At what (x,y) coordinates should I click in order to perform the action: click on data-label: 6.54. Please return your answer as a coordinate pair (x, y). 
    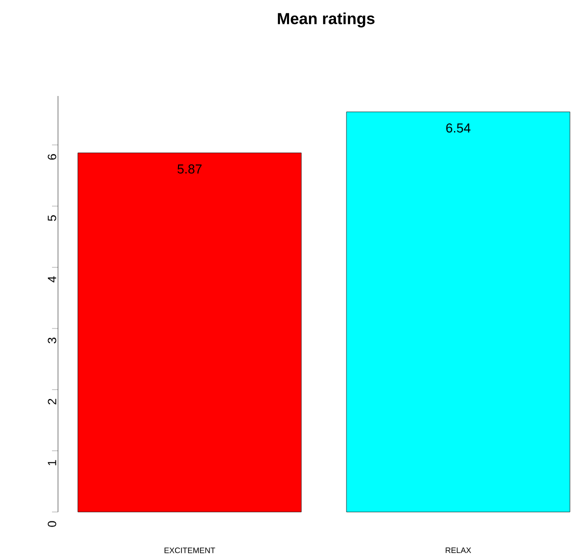
    Looking at the image, I should click on (458, 128).